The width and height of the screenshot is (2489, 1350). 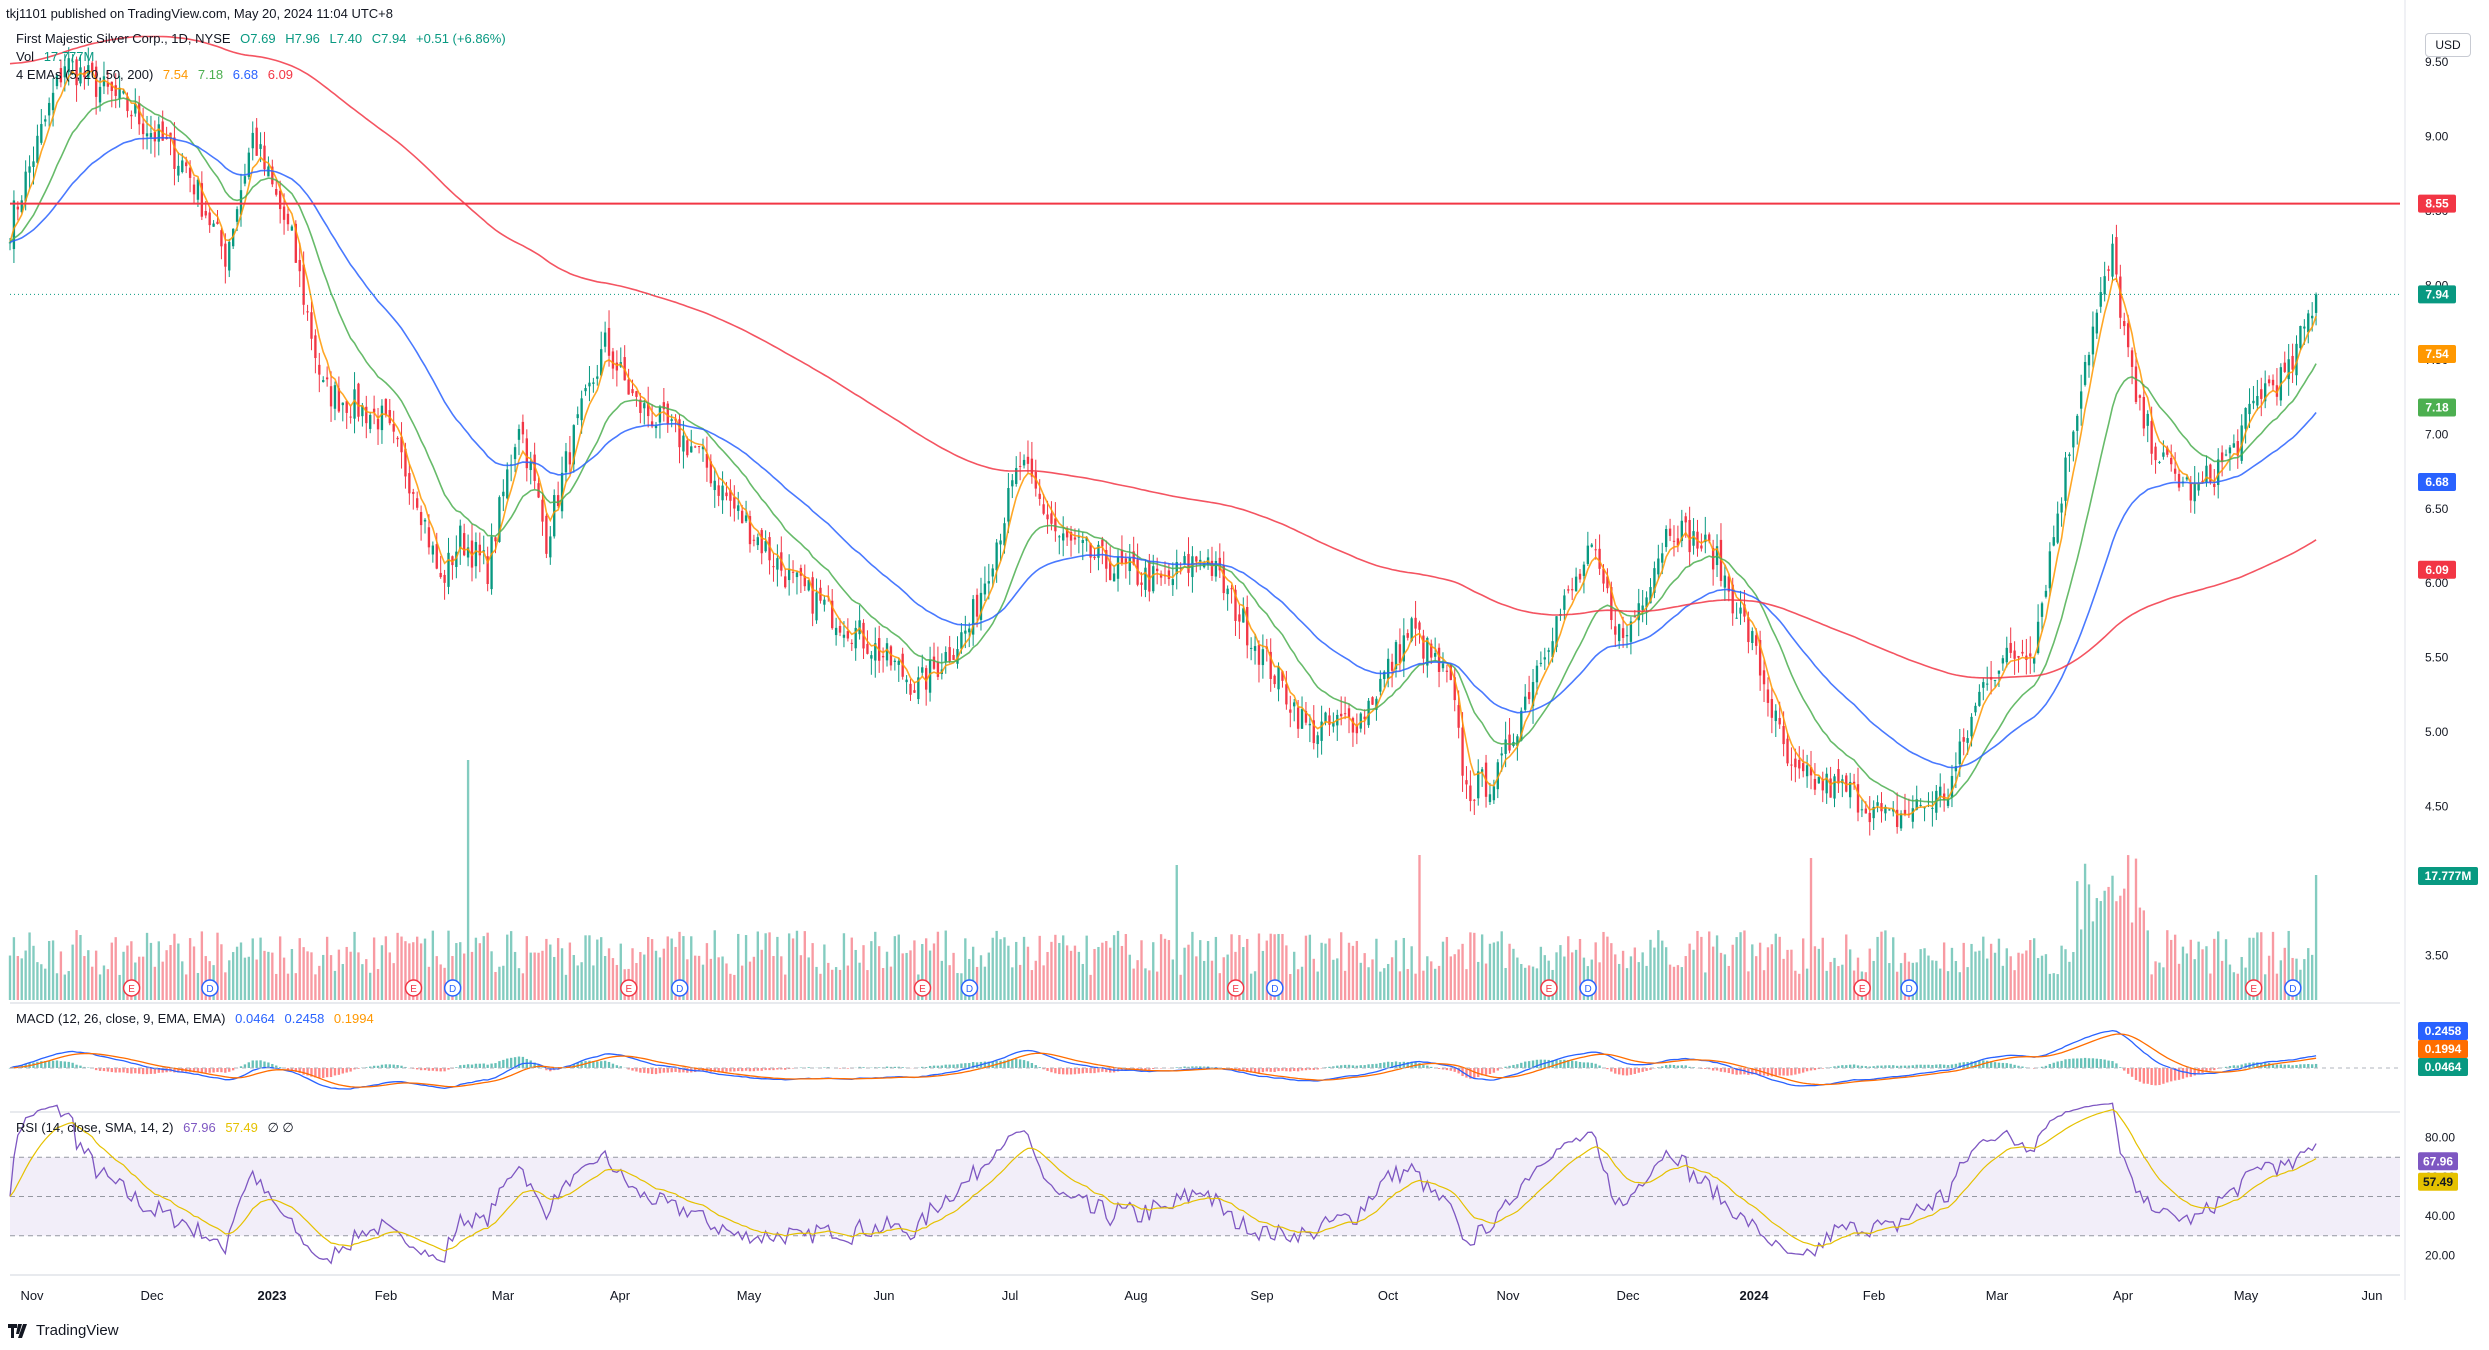 What do you see at coordinates (175, 74) in the screenshot?
I see `ema5-value: 7.54` at bounding box center [175, 74].